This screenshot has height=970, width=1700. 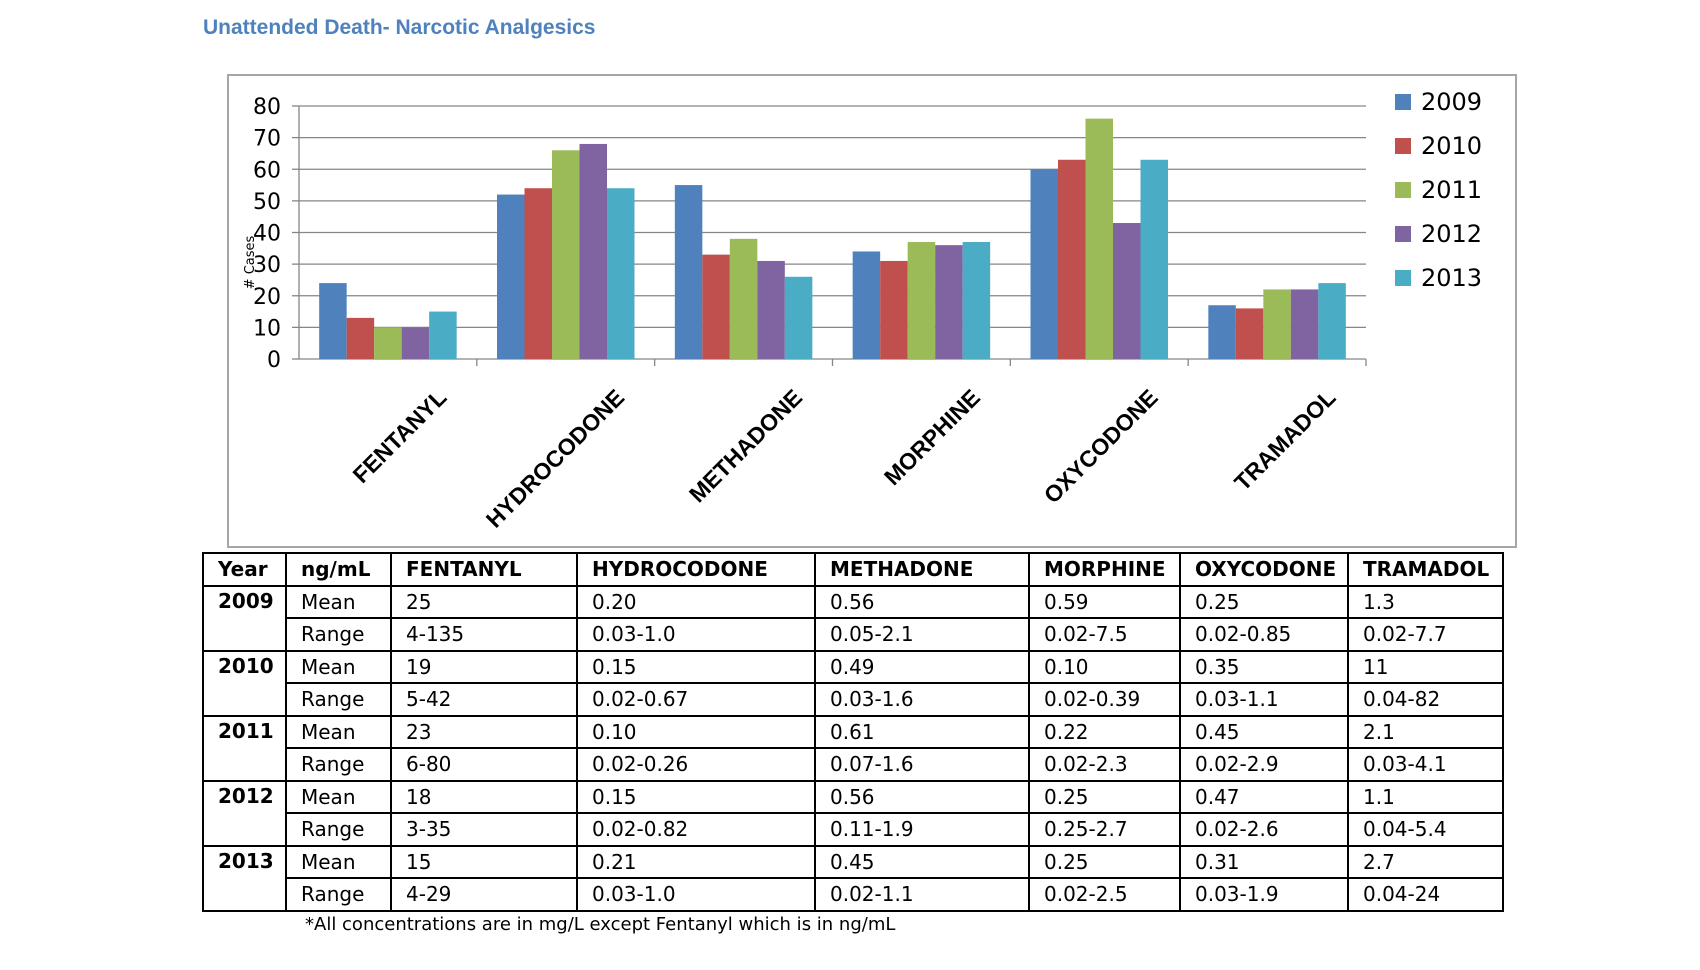 I want to click on bar-2010-methadone, so click(x=716, y=306).